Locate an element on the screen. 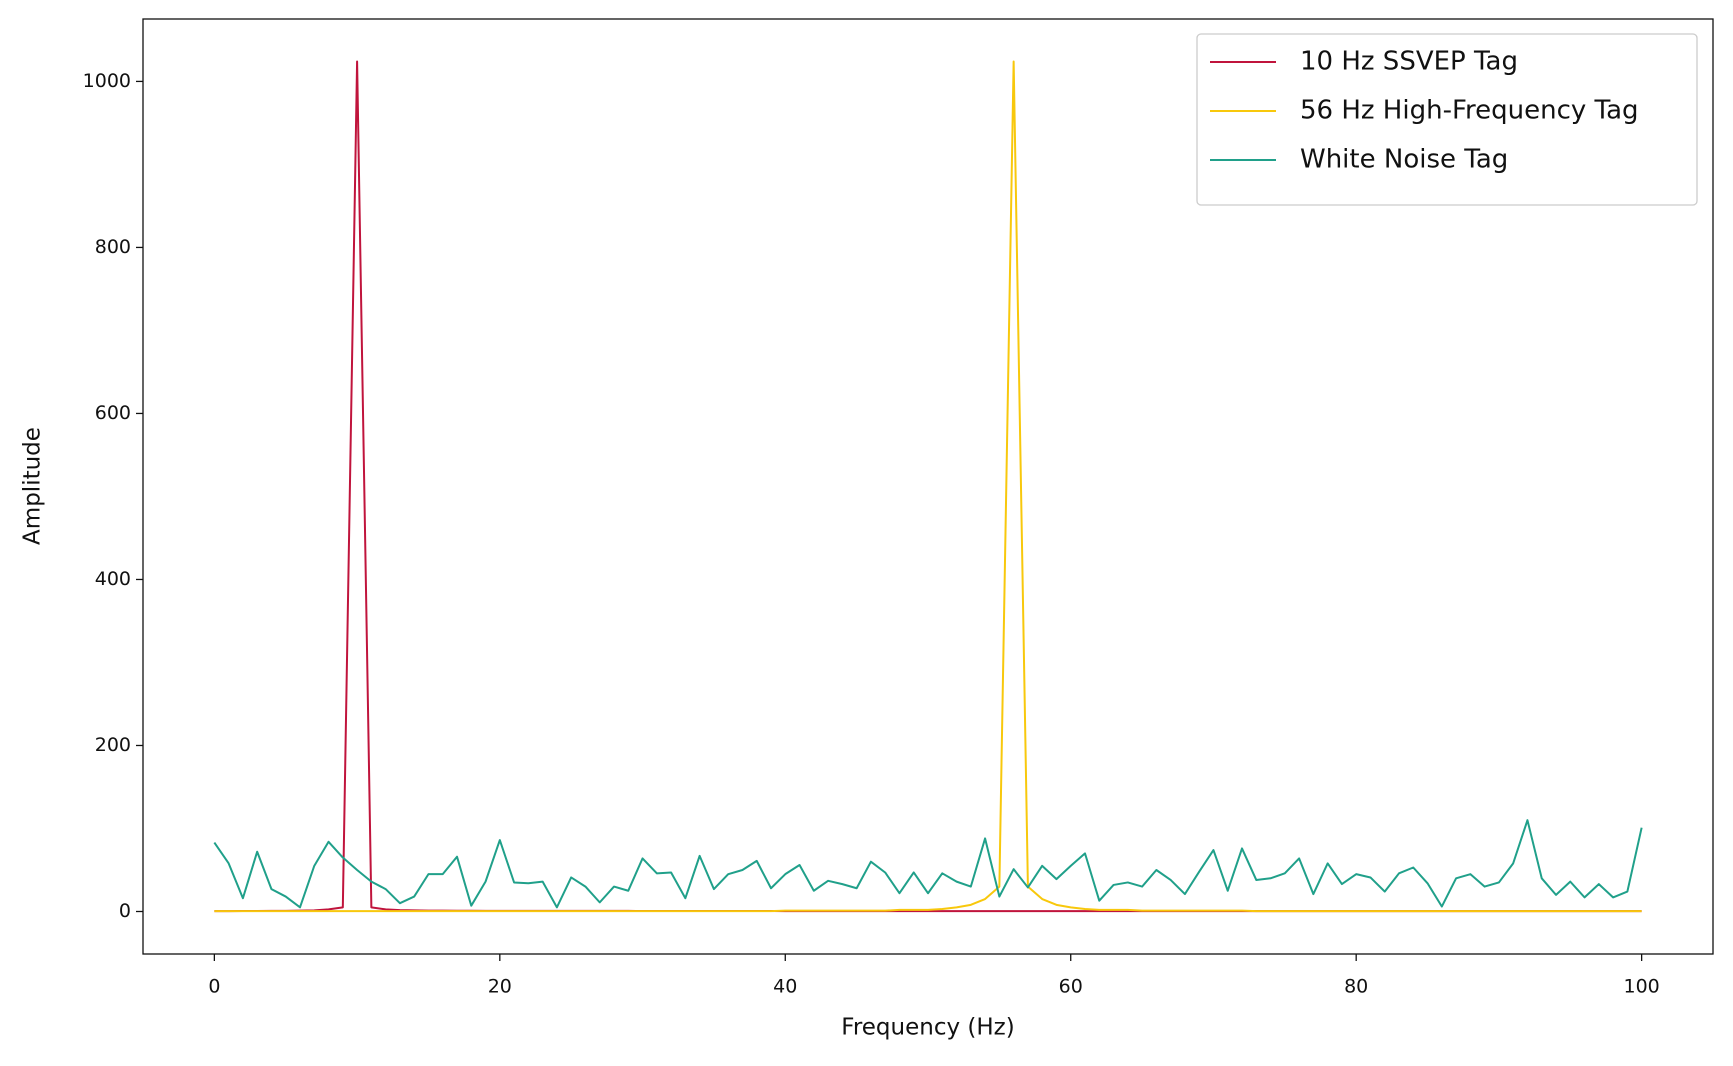 The image size is (1733, 1066). legend-label: 10 Hz SSVEP Tag is located at coordinates (1409, 62).